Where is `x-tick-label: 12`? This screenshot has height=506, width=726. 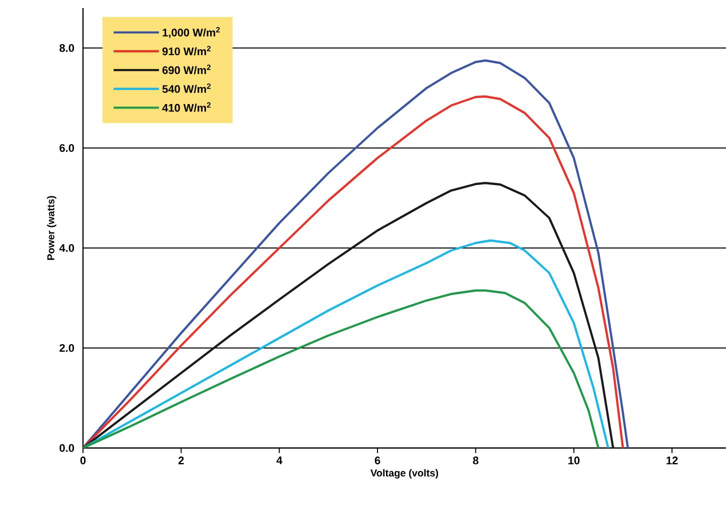
x-tick-label: 12 is located at coordinates (672, 460).